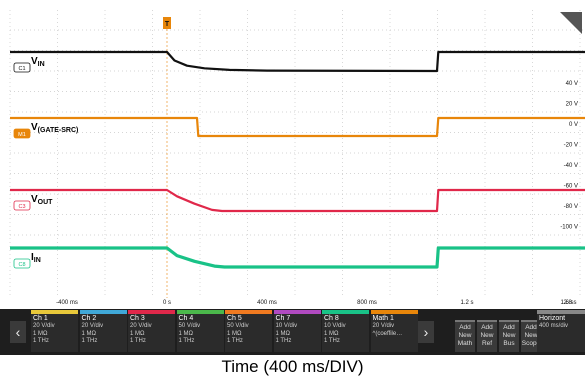  What do you see at coordinates (297, 61) in the screenshot?
I see `trace-c1` at bounding box center [297, 61].